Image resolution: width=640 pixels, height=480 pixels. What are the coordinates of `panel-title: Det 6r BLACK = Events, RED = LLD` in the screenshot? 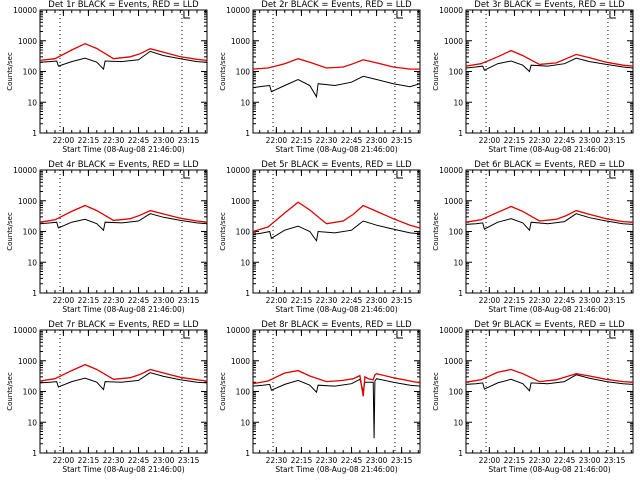 It's located at (549, 165).